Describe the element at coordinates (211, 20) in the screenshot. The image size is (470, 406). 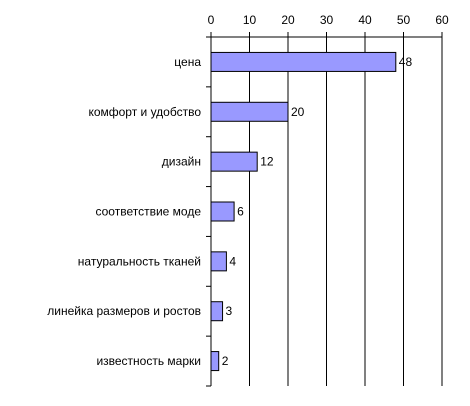
I see `x-tick-label: 0` at that location.